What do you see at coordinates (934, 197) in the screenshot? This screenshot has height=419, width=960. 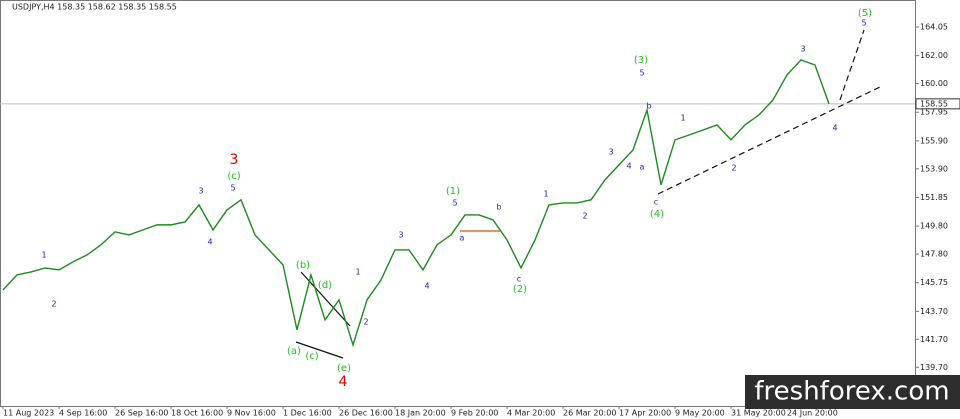 I see `y-tick-label: 151.85` at bounding box center [934, 197].